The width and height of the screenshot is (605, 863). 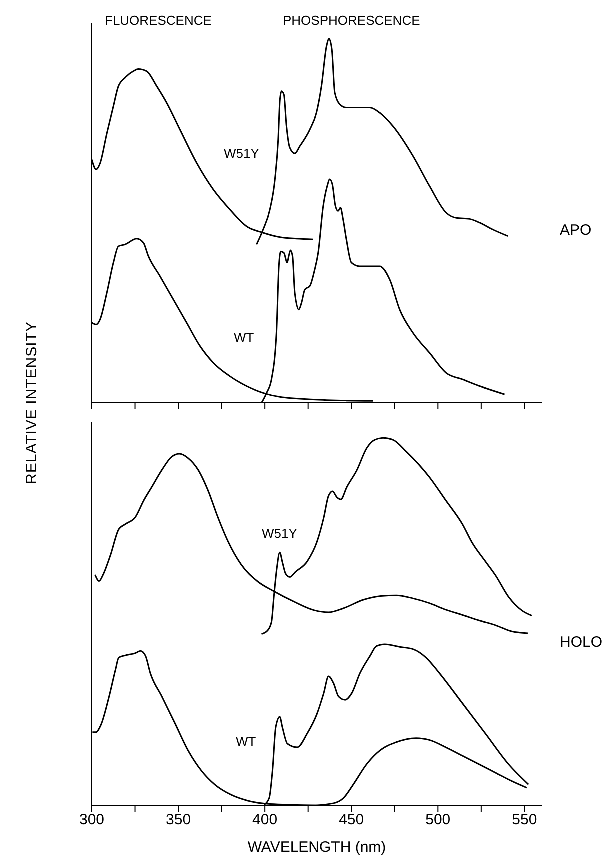 I want to click on text: APO, so click(x=576, y=230).